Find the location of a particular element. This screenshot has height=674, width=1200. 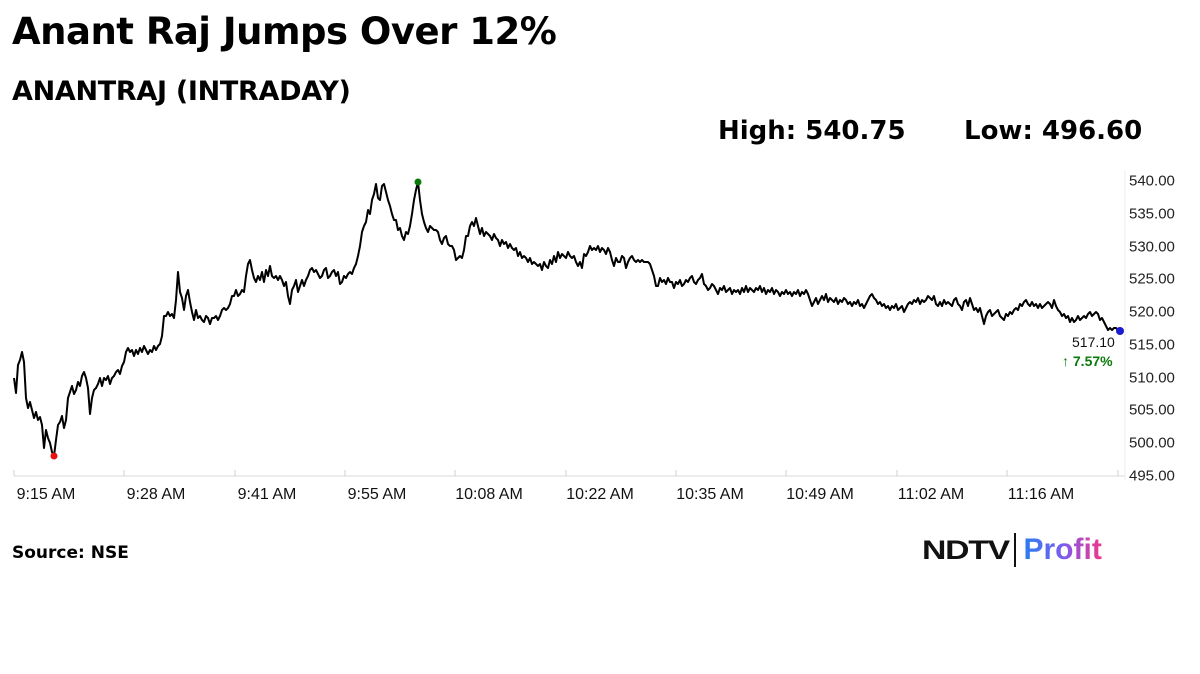

high-marker is located at coordinates (418, 182).